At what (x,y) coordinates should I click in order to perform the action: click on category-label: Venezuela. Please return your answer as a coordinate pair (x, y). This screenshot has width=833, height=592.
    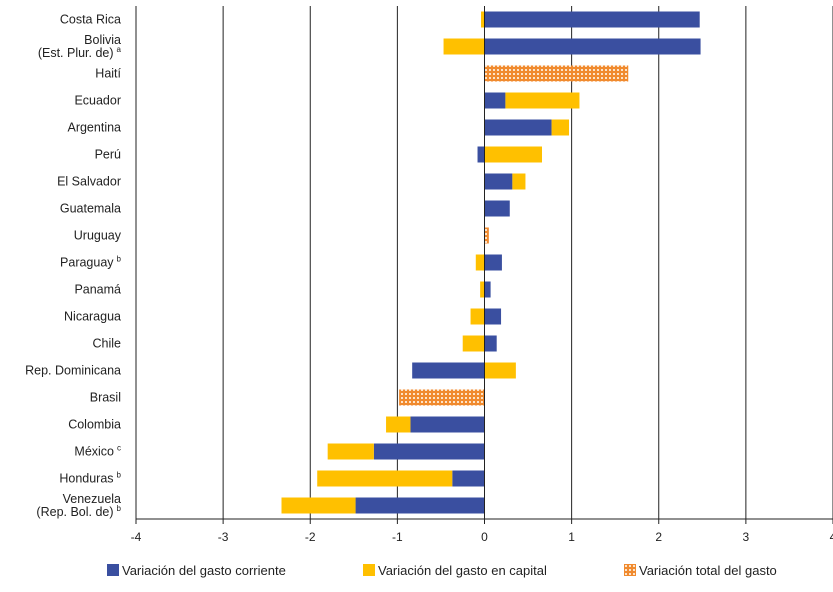
    Looking at the image, I should click on (92, 499).